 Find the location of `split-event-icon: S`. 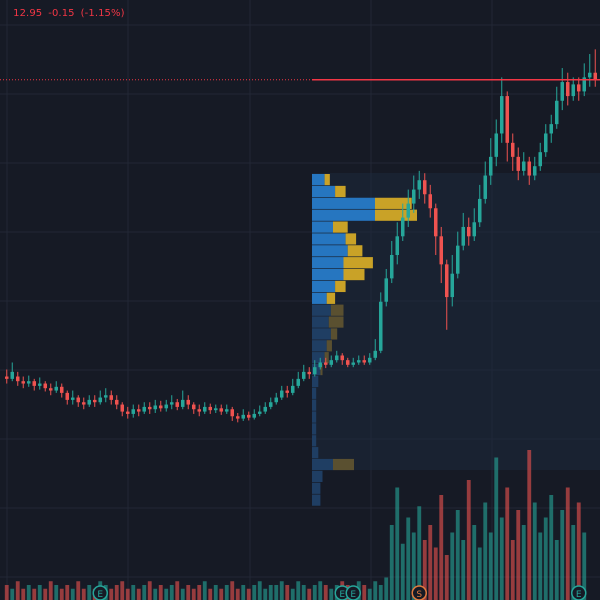

split-event-icon: S is located at coordinates (419, 592).